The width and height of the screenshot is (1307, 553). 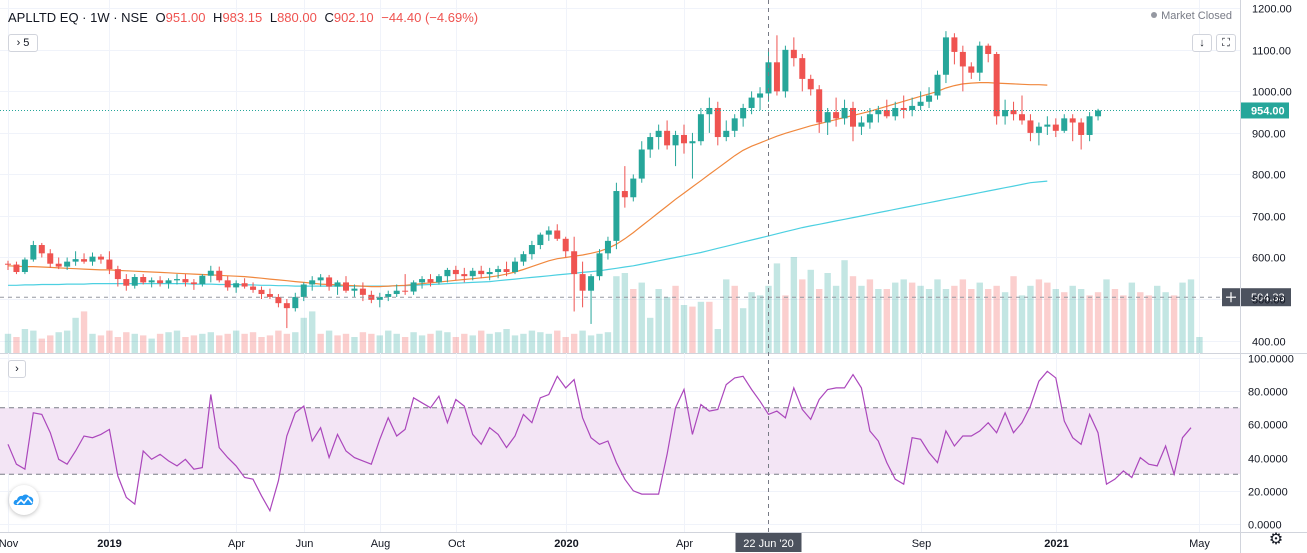 I want to click on market-status: Market Closed, so click(x=1191, y=16).